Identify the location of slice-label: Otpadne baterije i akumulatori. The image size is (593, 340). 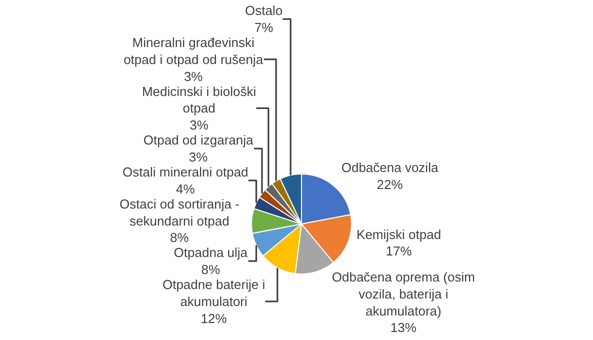
(214, 293).